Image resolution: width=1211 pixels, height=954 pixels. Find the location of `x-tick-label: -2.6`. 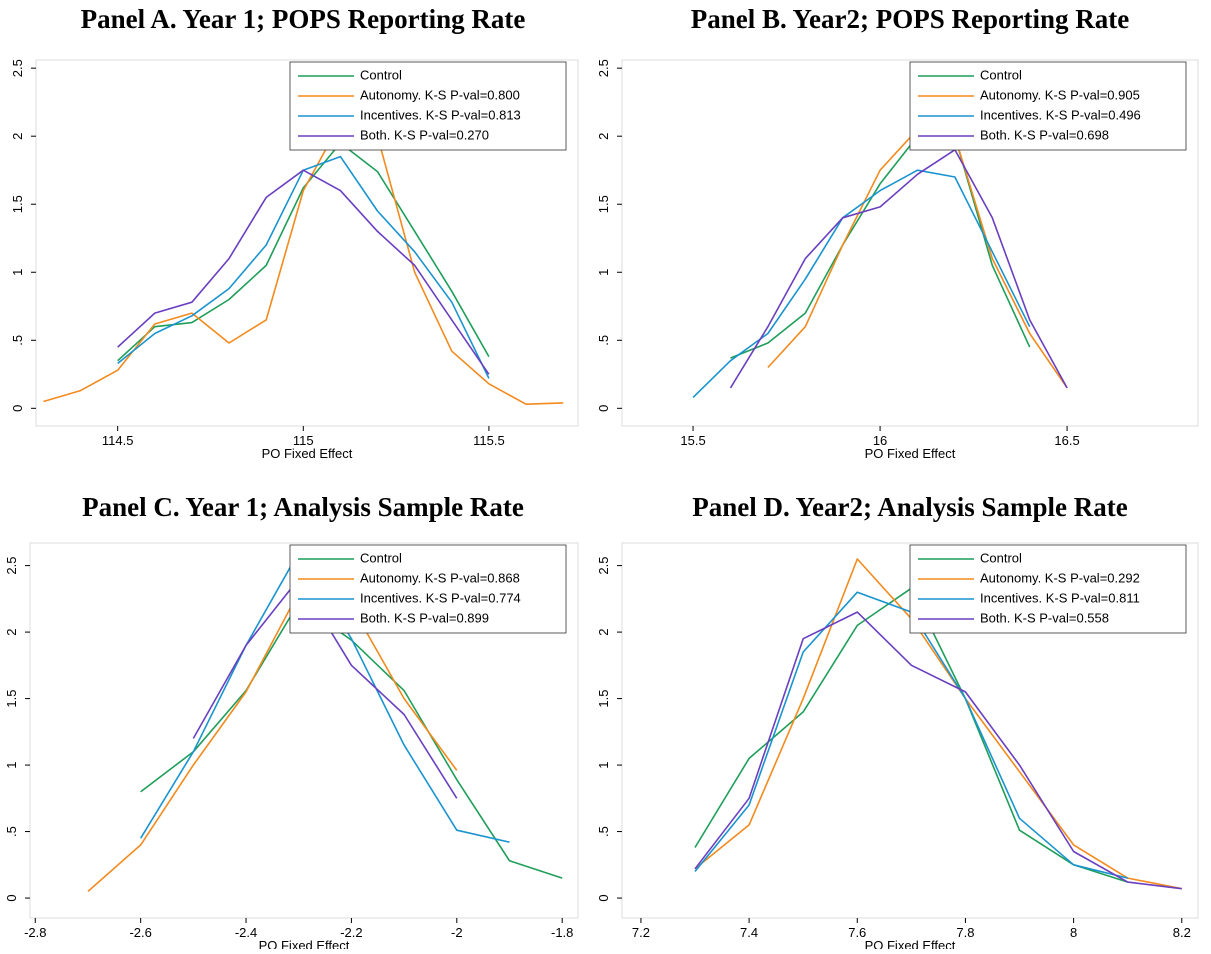

x-tick-label: -2.6 is located at coordinates (140, 932).